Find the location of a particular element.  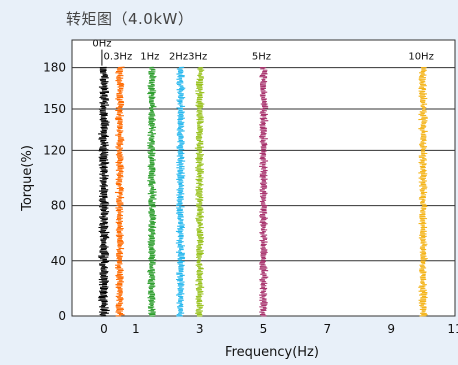

x-axis-ticks: 0 1 3 5 7 9 11 is located at coordinates (279, 329).